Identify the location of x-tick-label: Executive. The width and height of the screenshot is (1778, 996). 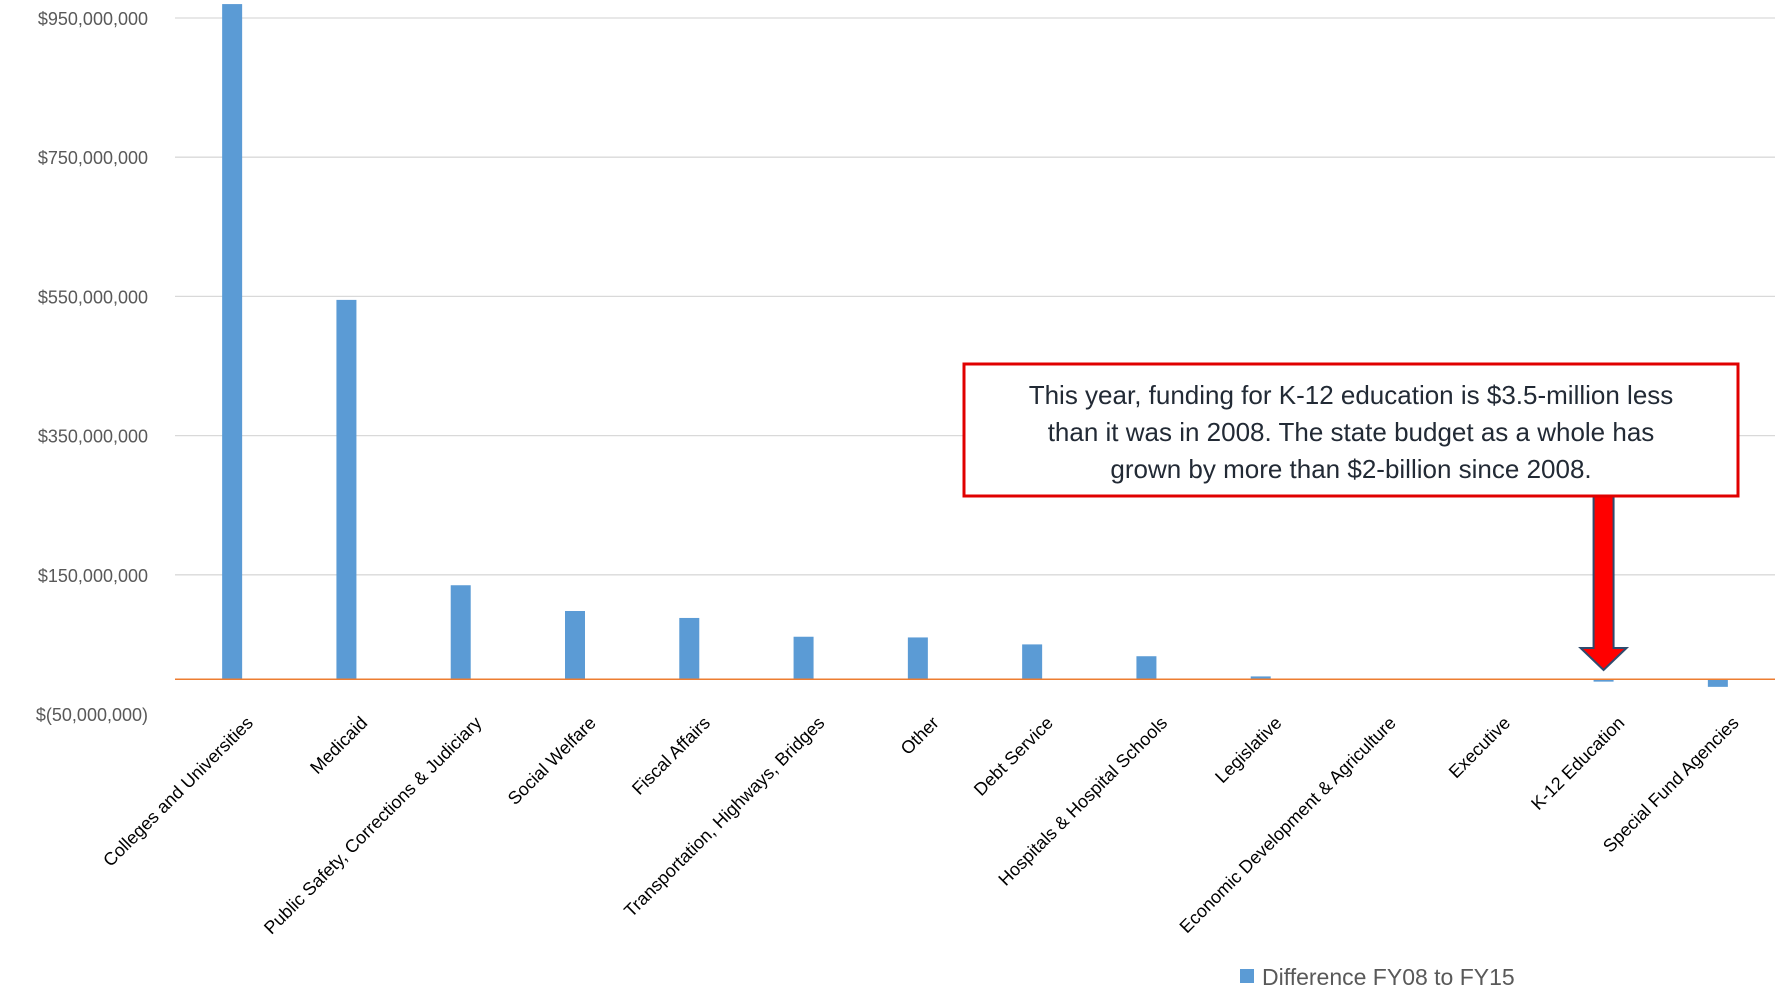
(1479, 747).